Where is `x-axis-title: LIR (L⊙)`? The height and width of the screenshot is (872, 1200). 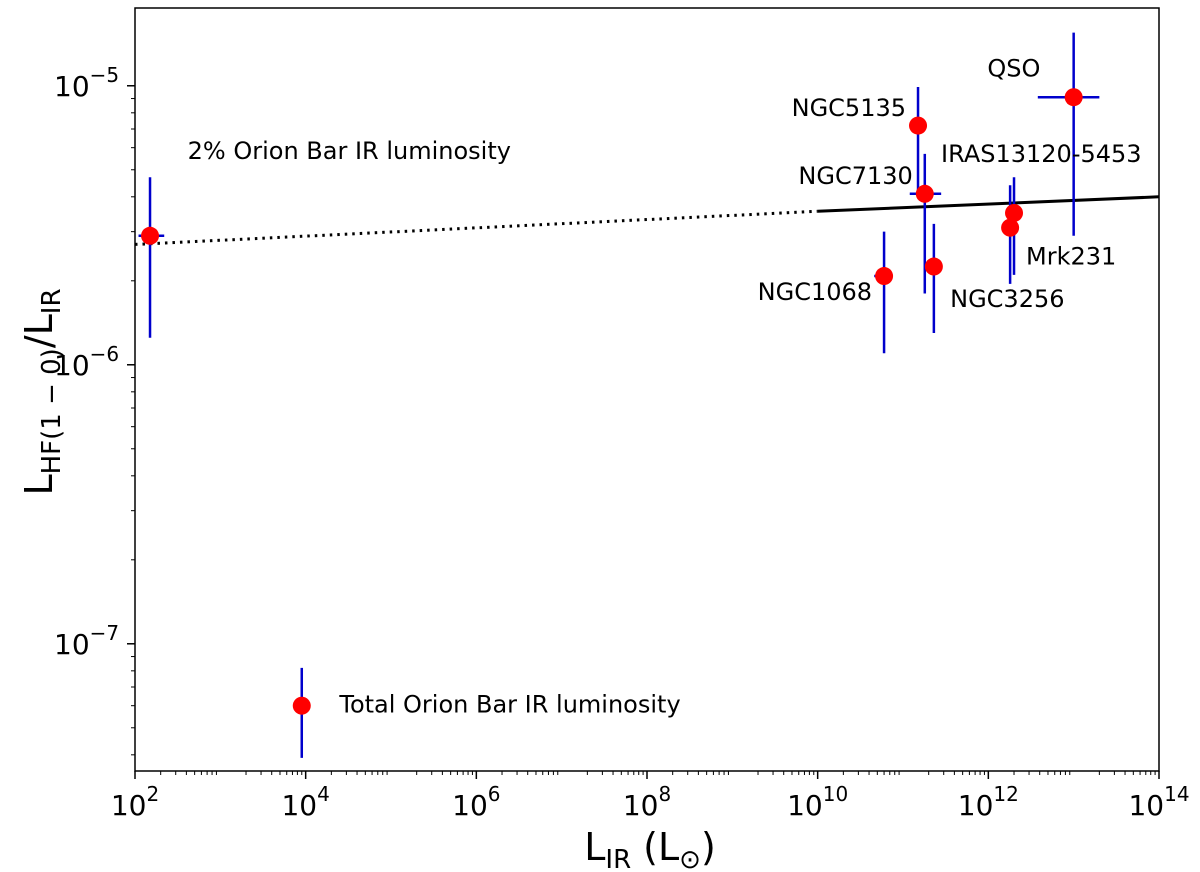
x-axis-title: LIR (L⊙) is located at coordinates (650, 848).